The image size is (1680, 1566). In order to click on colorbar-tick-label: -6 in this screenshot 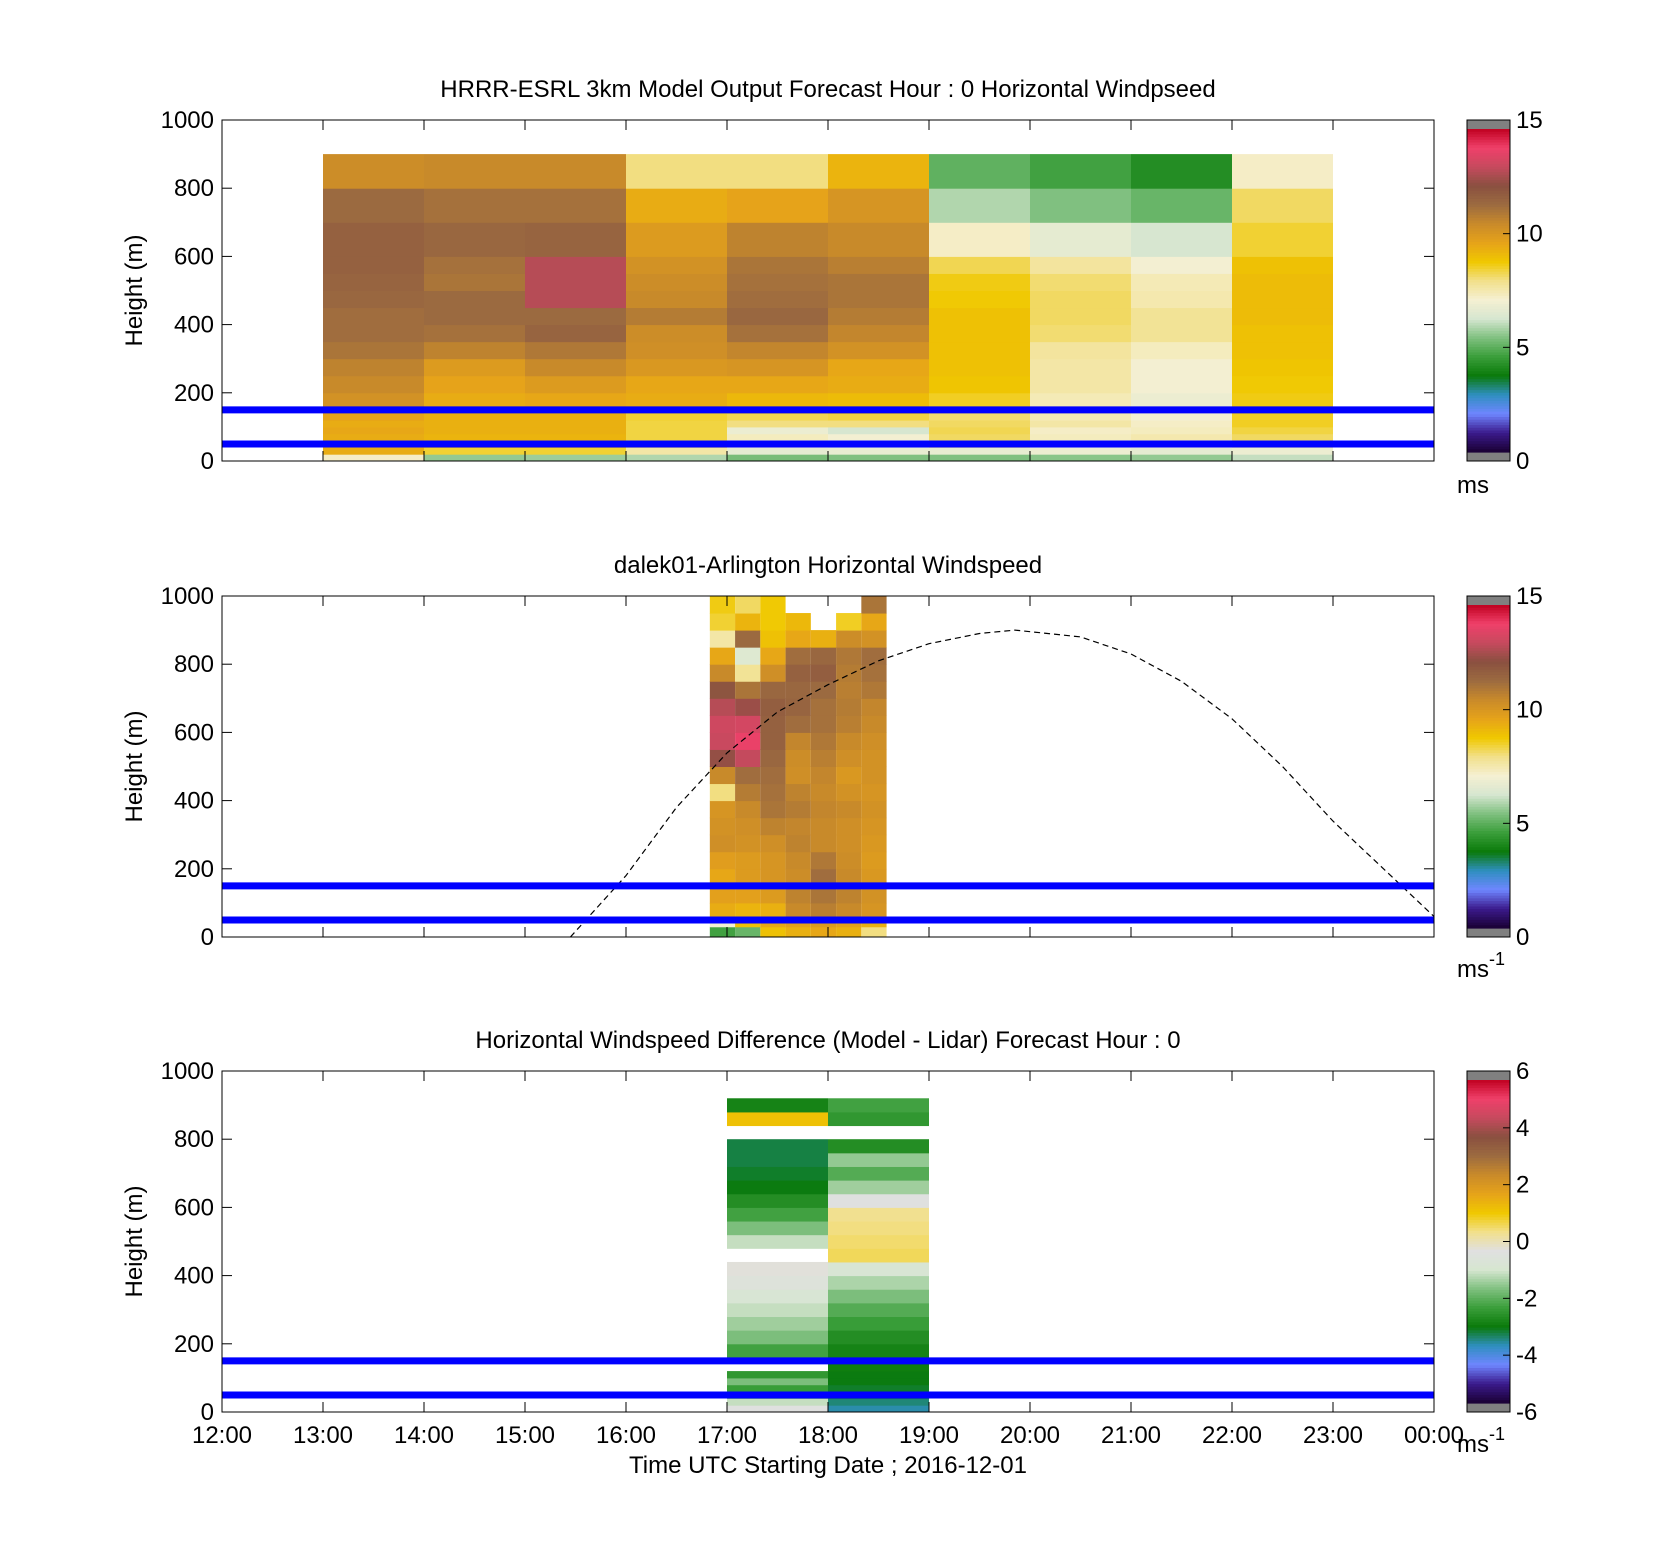, I will do `click(1526, 1412)`.